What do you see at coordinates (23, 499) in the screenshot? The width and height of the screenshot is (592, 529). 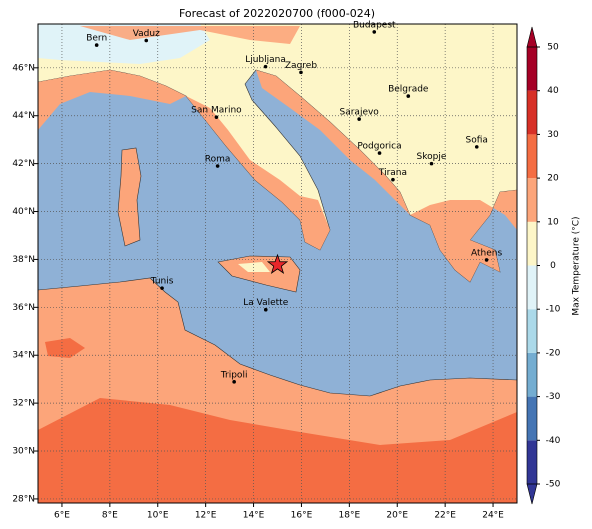 I see `lat-tick-label: 28°N` at bounding box center [23, 499].